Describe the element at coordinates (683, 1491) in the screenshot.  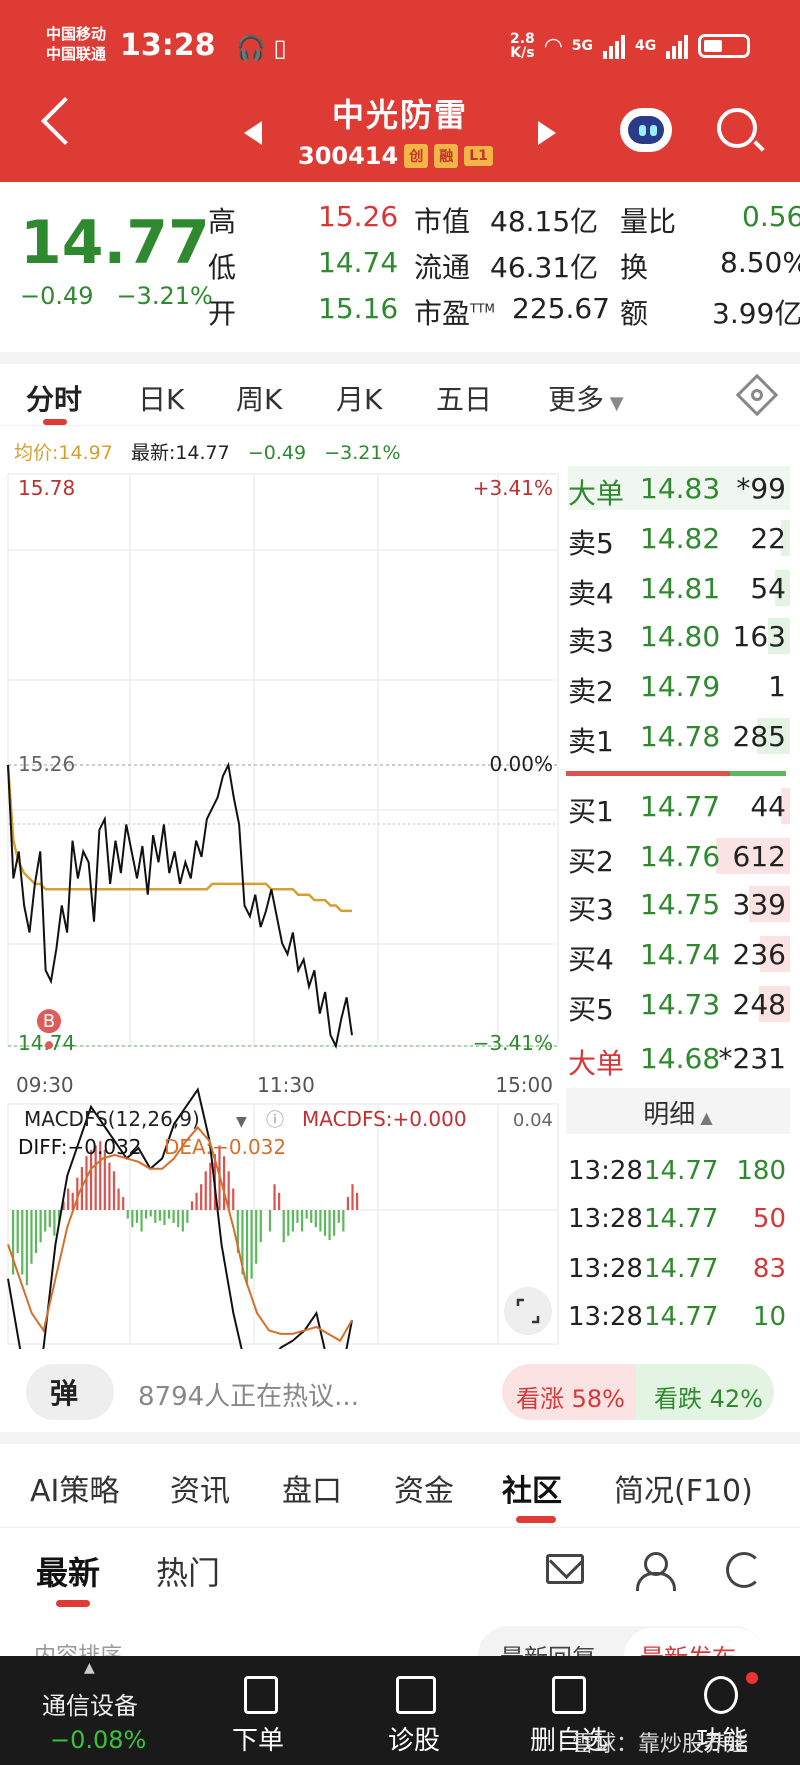
I see `tab-f10: 简况(F10)` at that location.